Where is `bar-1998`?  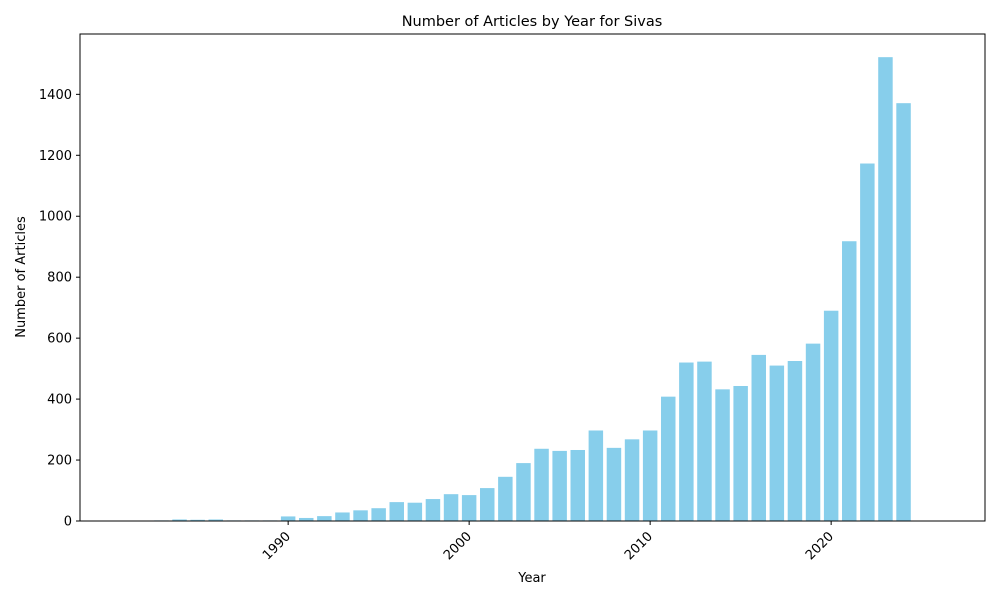 bar-1998 is located at coordinates (433, 510).